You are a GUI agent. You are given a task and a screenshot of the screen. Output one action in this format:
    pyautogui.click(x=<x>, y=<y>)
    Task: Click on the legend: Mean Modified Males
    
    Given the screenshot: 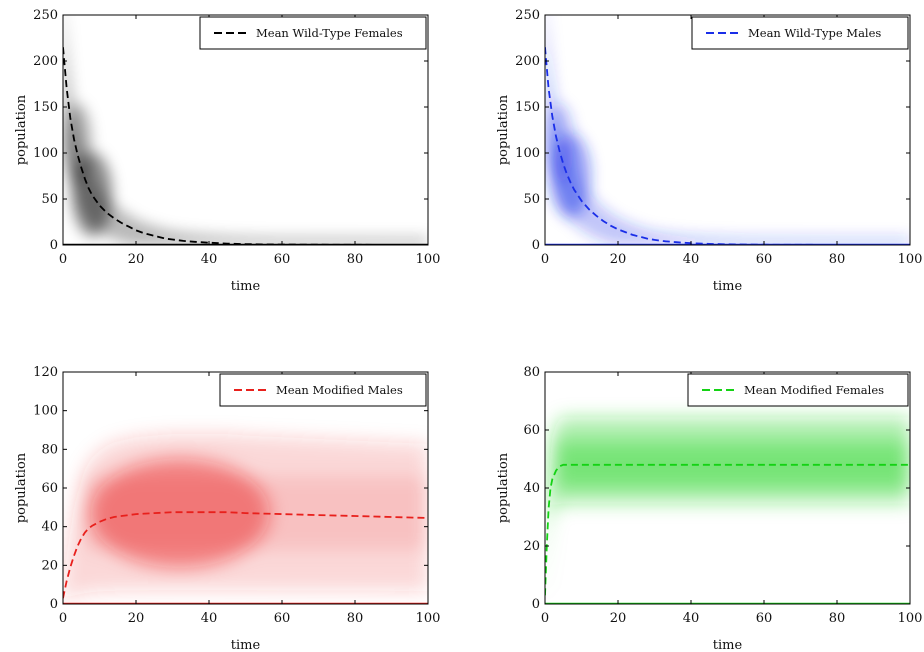 What is the action you would take?
    pyautogui.click(x=323, y=390)
    